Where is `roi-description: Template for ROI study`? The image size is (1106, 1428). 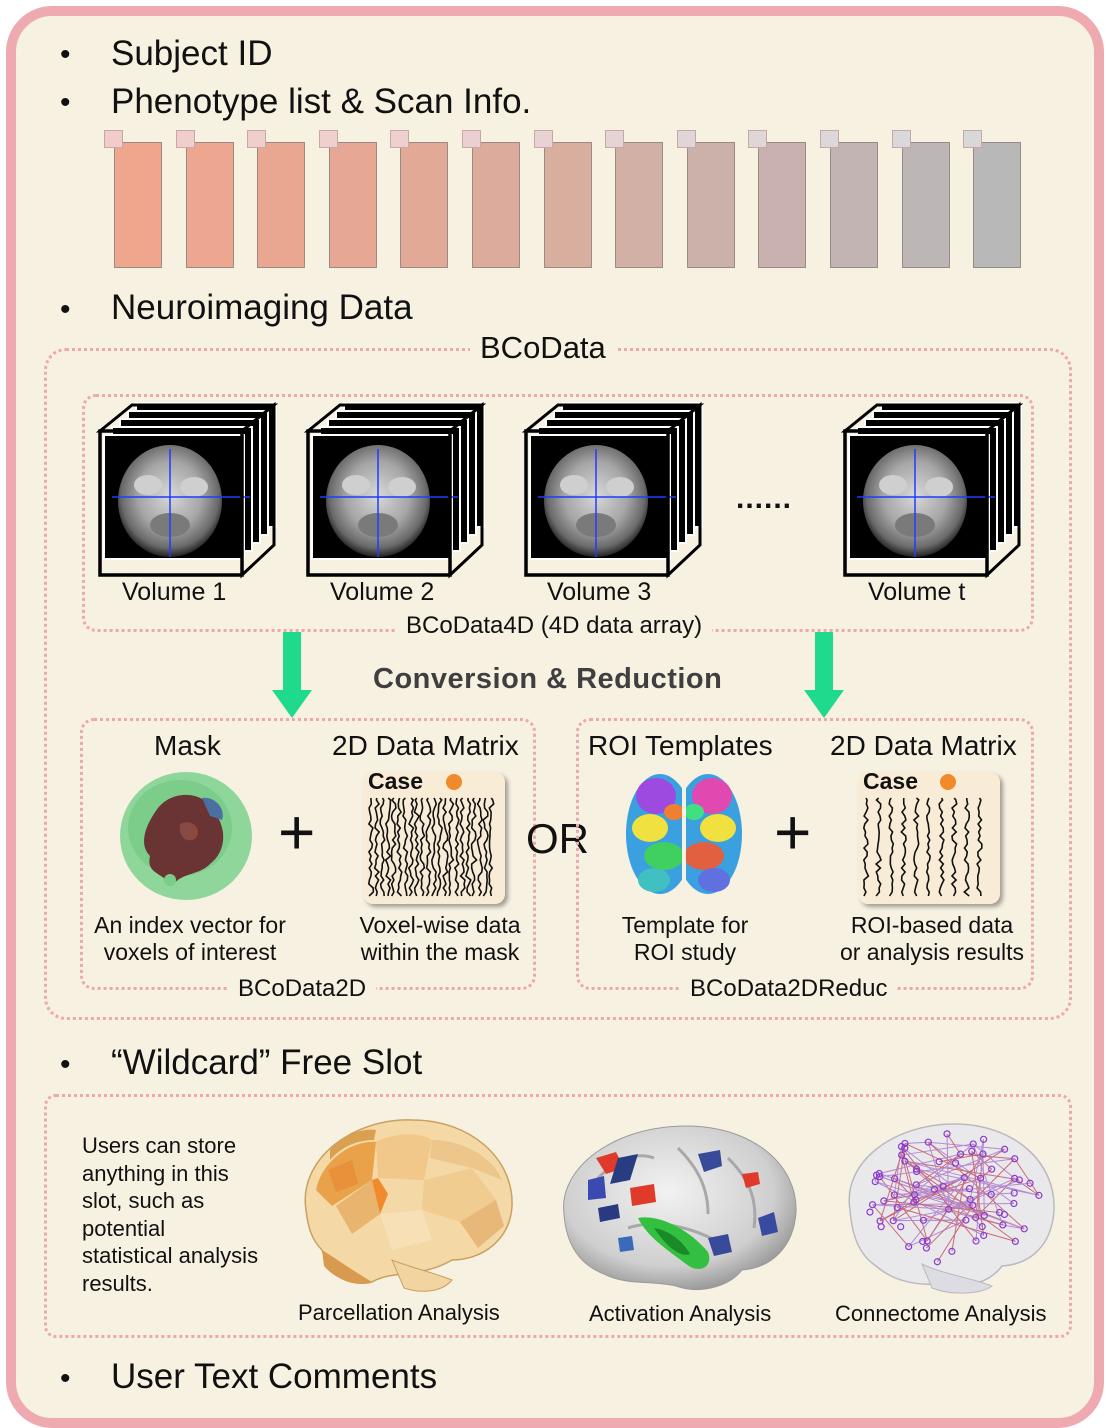
roi-description: Template for ROI study is located at coordinates (685, 938).